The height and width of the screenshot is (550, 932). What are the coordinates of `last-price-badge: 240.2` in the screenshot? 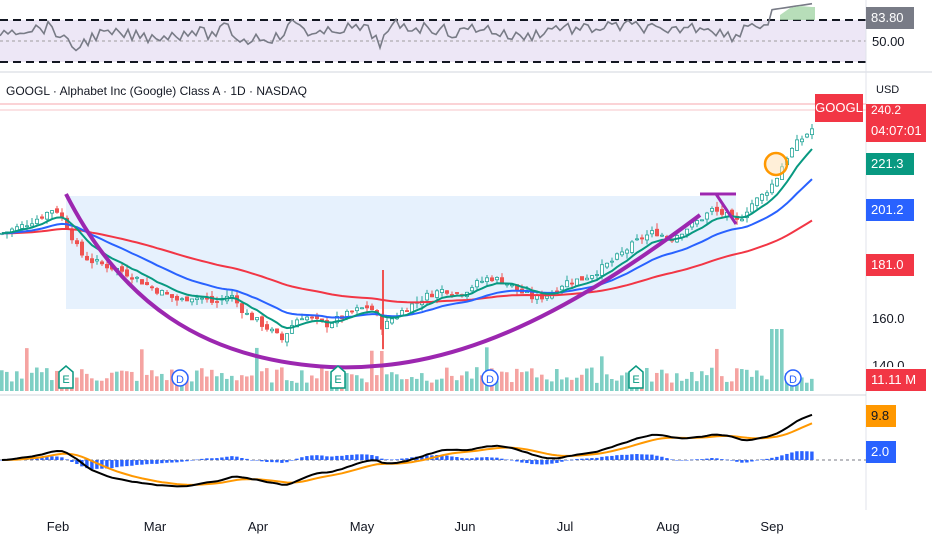 It's located at (896, 113).